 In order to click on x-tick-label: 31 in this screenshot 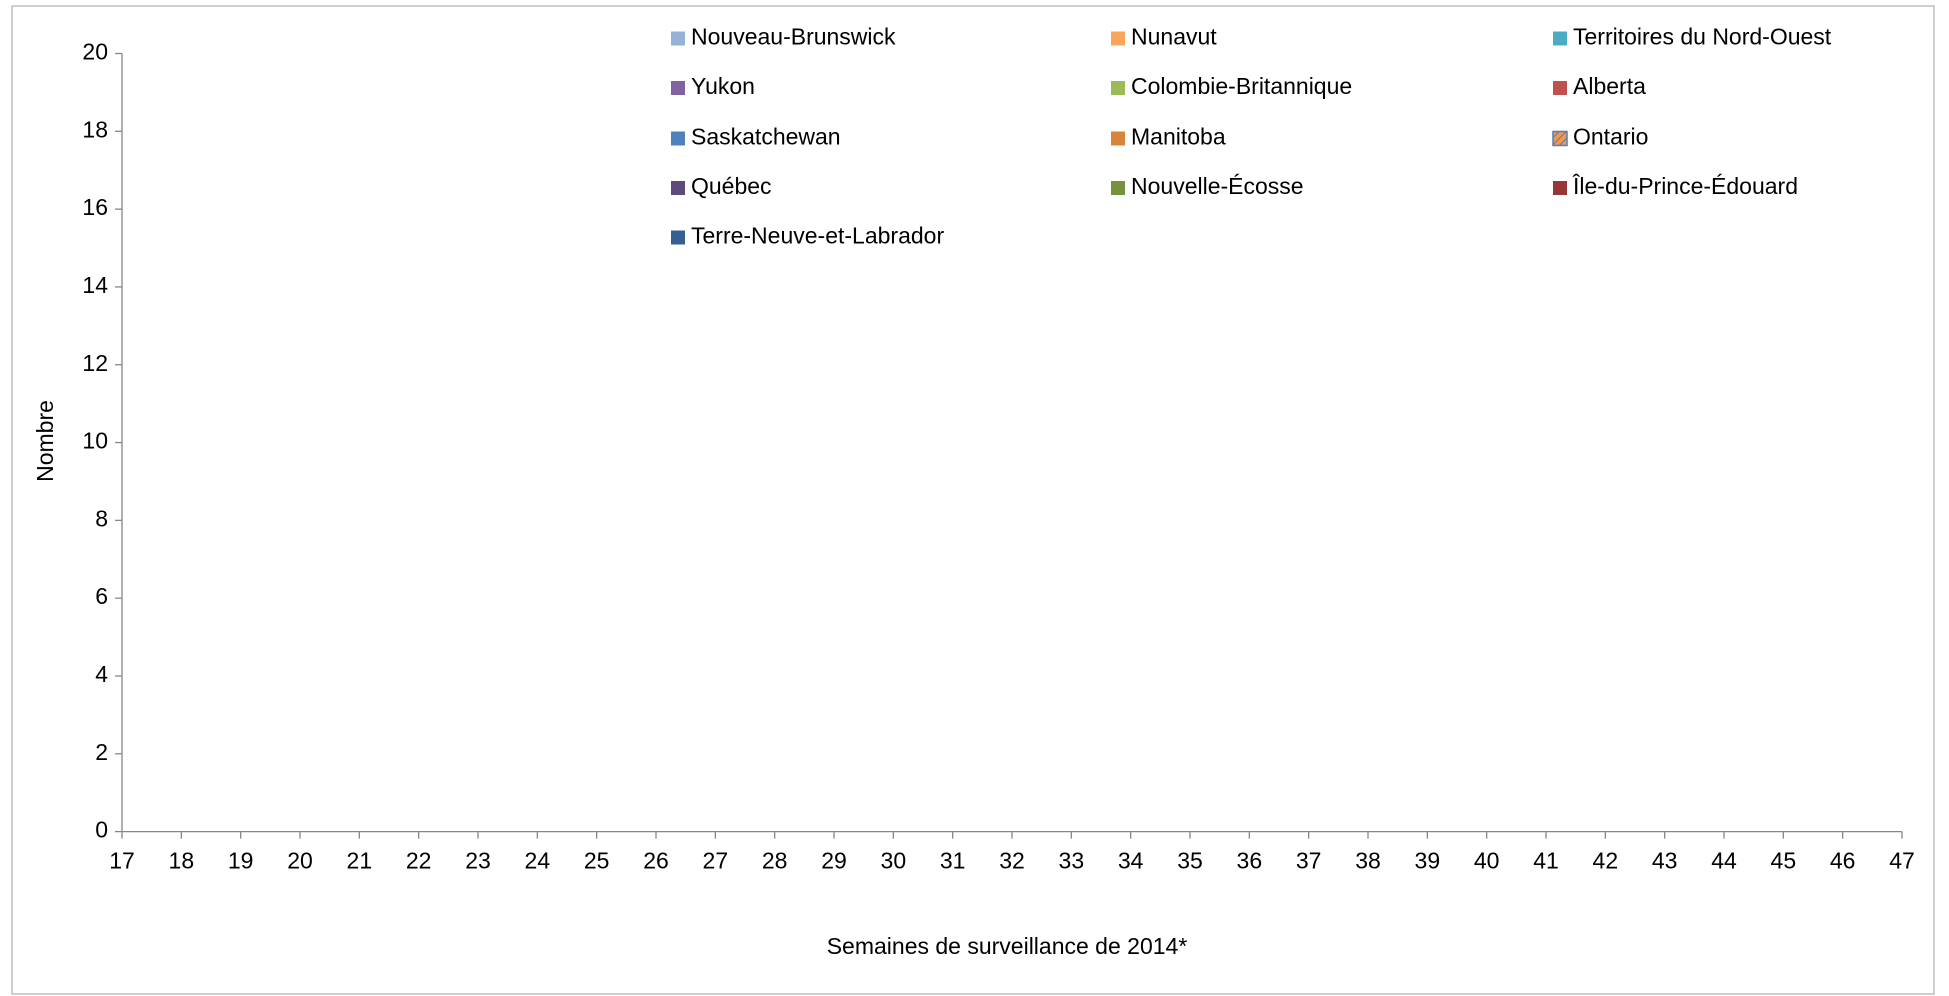, I will do `click(953, 861)`.